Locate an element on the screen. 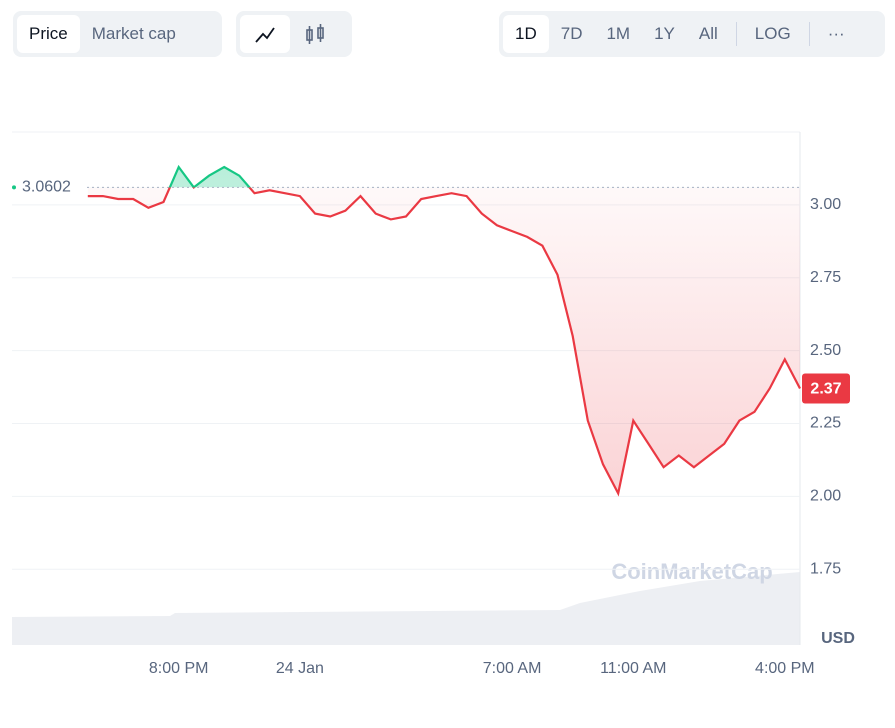 The height and width of the screenshot is (728, 895). y-tick-label: 2.75 is located at coordinates (825, 277).